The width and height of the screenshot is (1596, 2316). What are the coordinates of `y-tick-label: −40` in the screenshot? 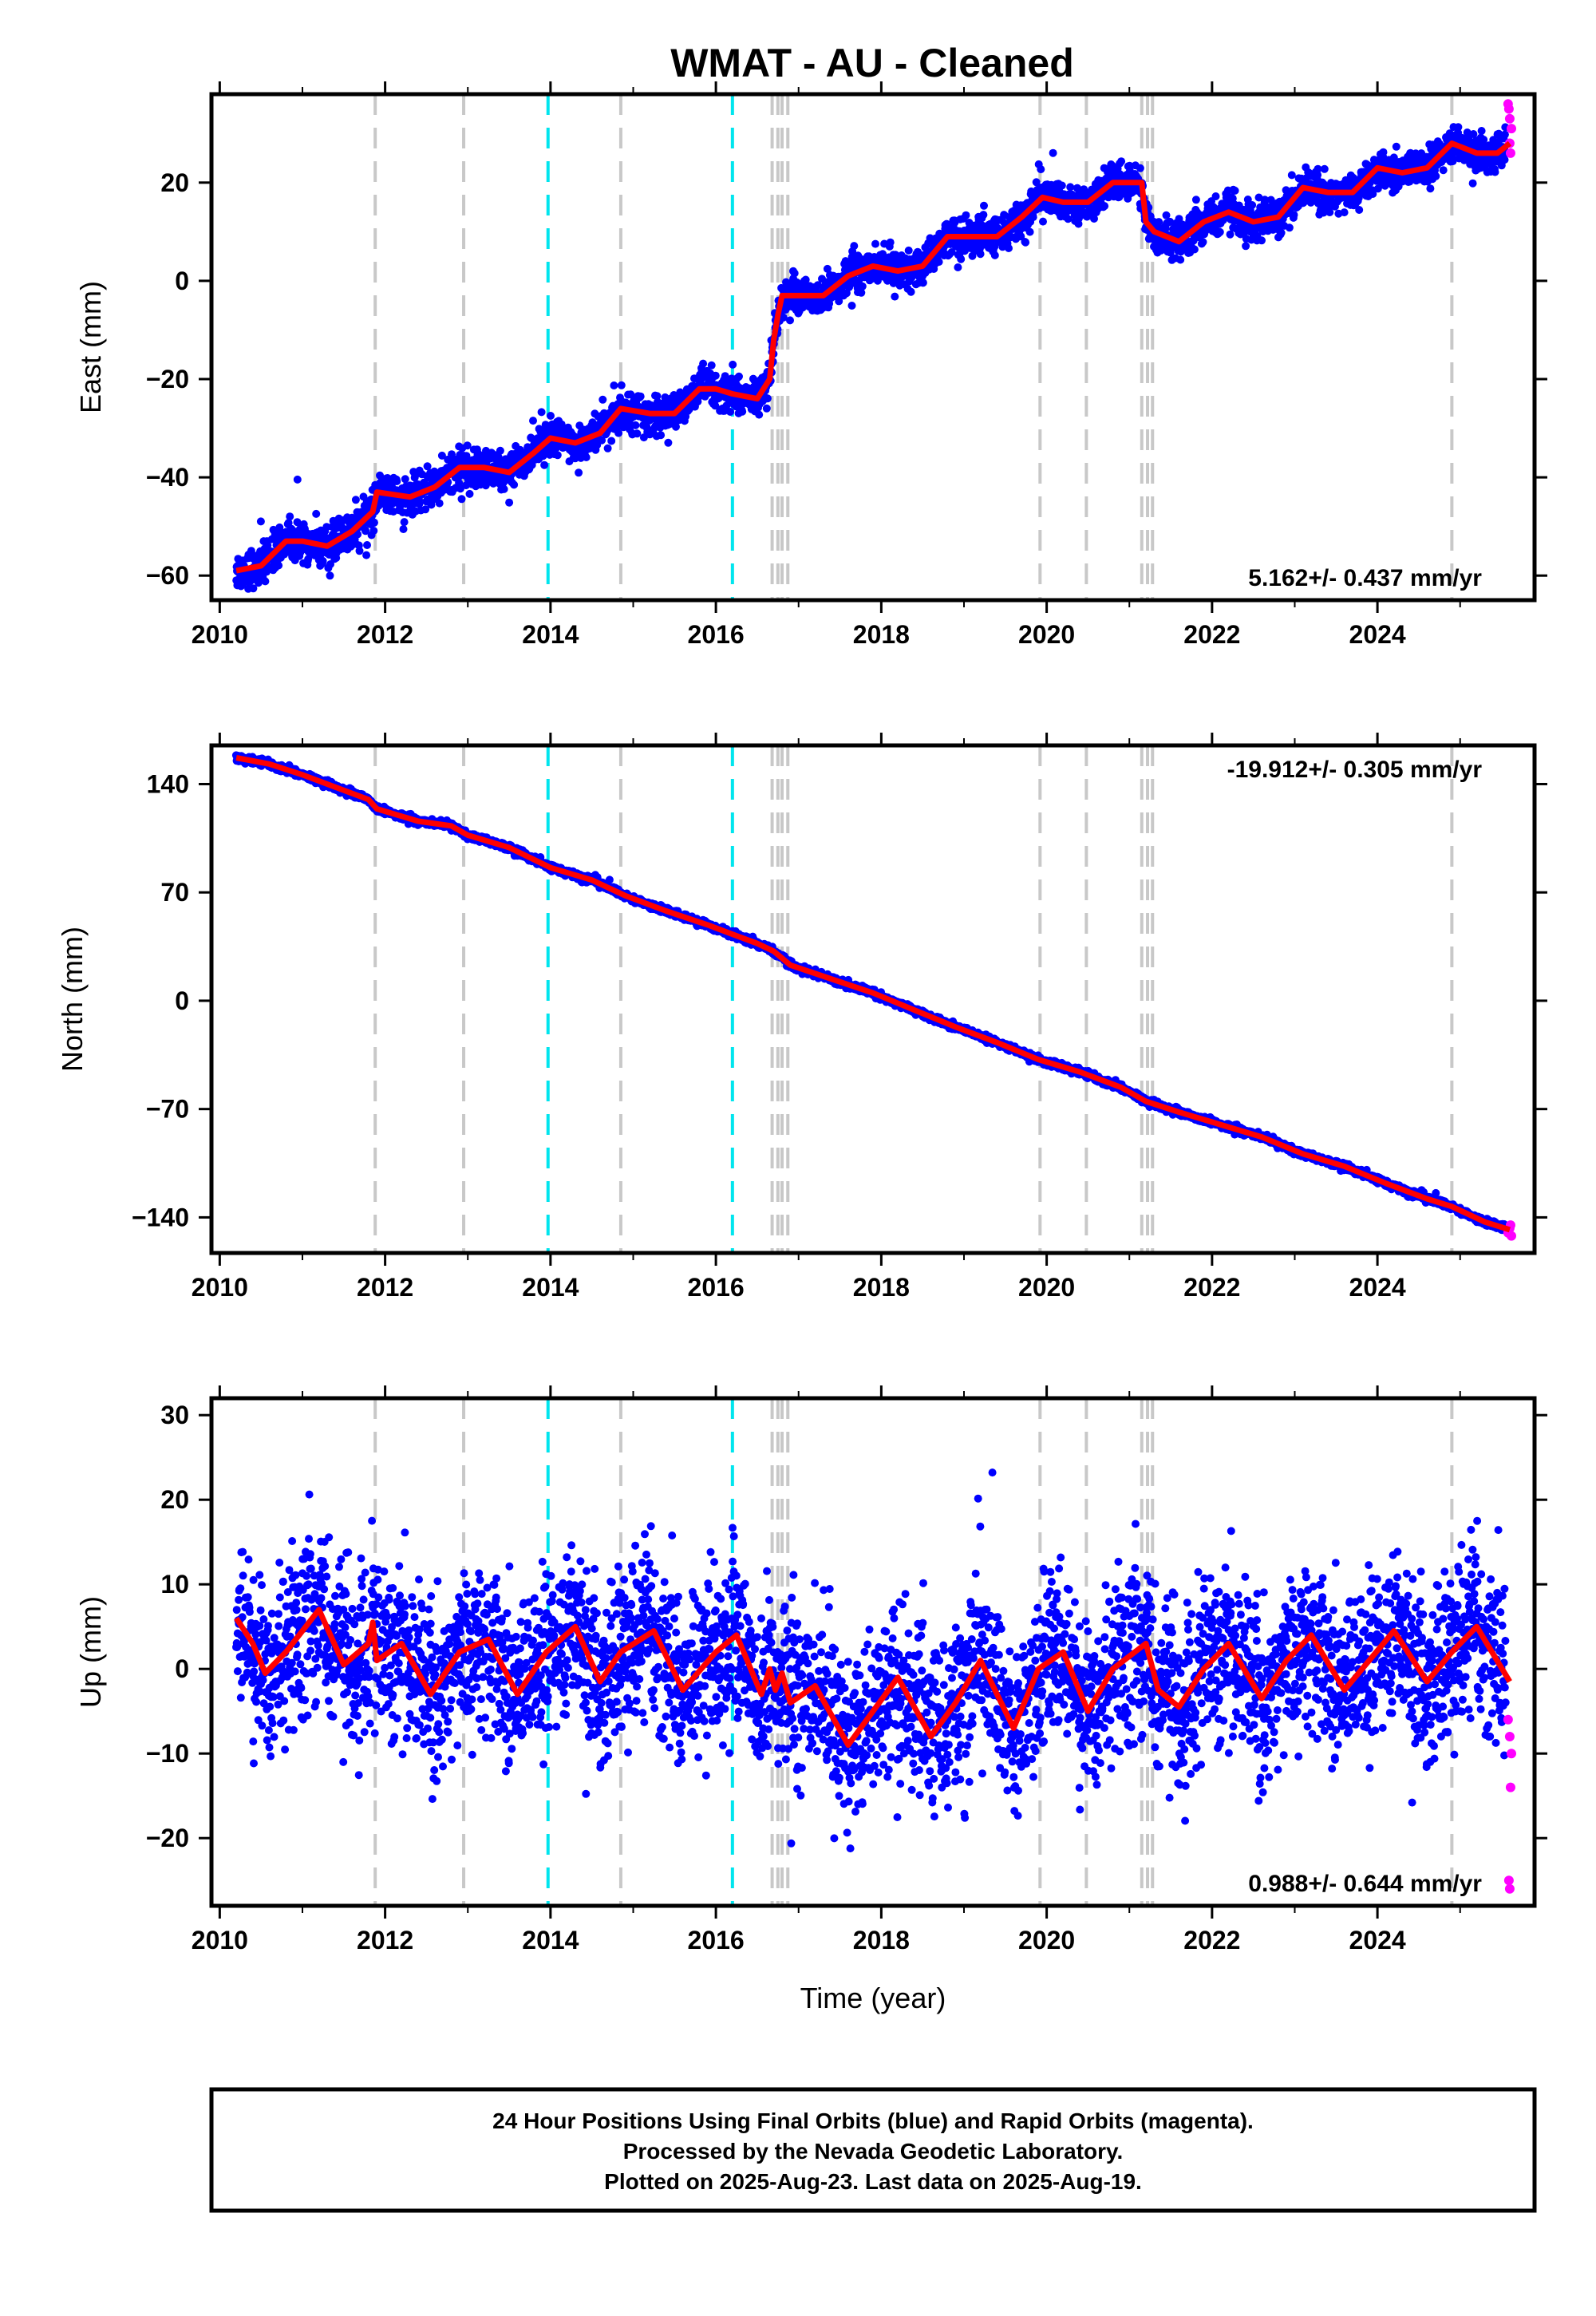 It's located at (167, 477).